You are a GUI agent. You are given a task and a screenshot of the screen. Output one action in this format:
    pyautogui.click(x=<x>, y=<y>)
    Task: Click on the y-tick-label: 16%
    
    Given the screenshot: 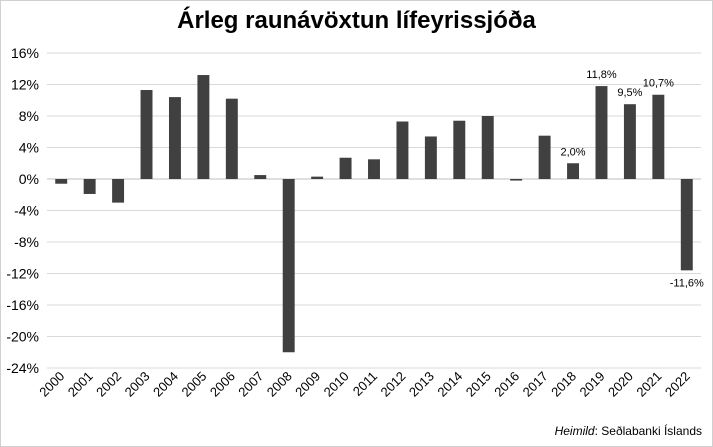 What is the action you would take?
    pyautogui.click(x=25, y=53)
    